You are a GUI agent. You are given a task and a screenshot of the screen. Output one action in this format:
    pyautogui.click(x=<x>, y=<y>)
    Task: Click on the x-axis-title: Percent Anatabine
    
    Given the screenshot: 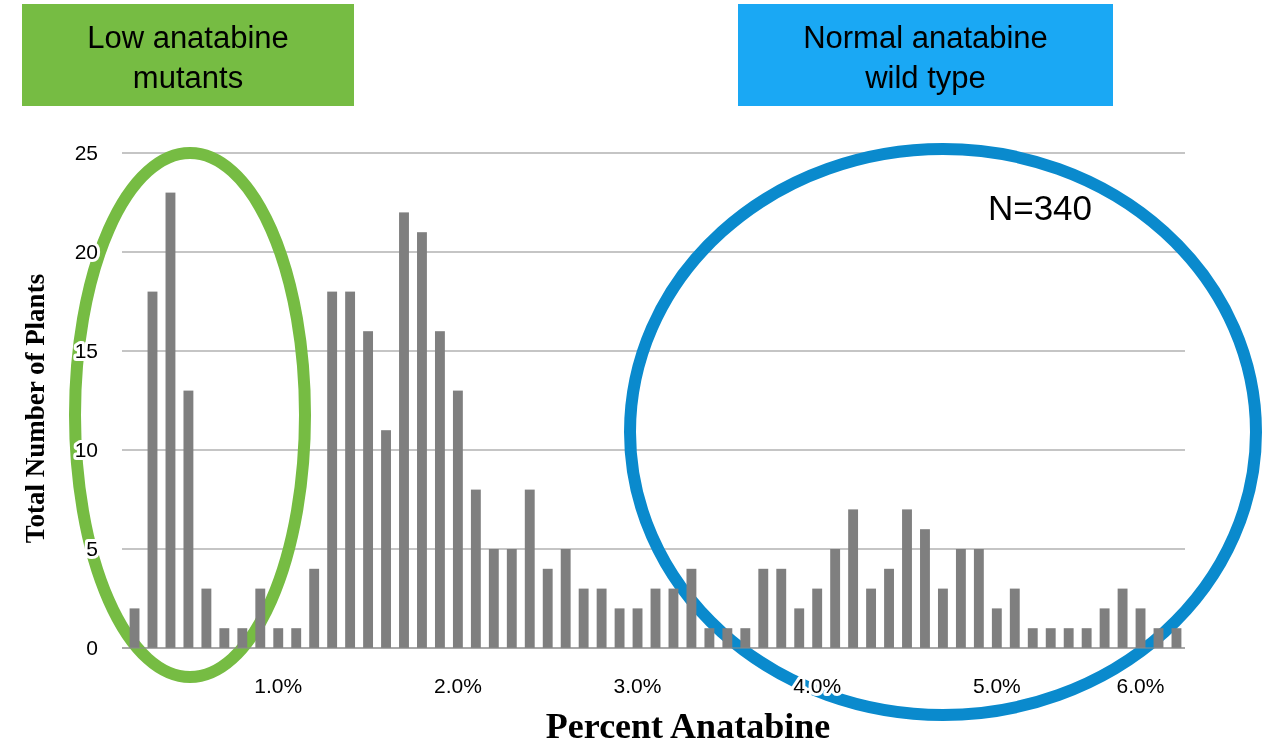 What is the action you would take?
    pyautogui.click(x=688, y=725)
    